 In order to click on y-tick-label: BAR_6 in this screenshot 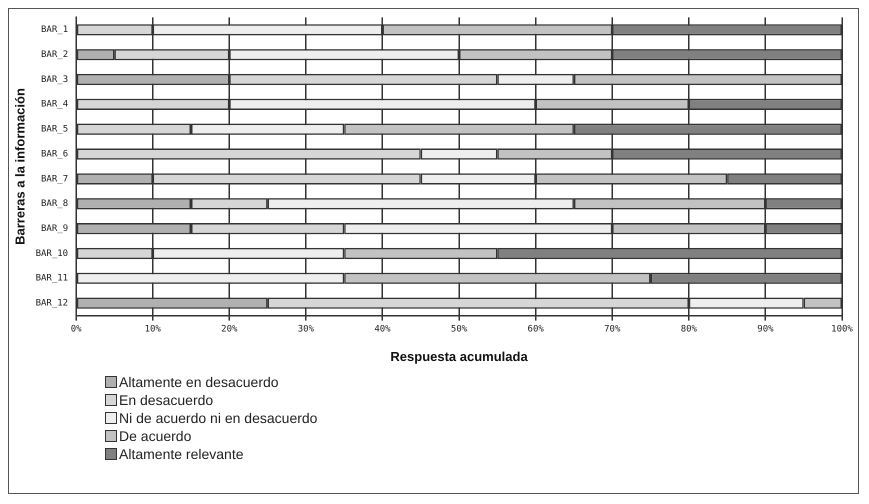, I will do `click(54, 154)`.